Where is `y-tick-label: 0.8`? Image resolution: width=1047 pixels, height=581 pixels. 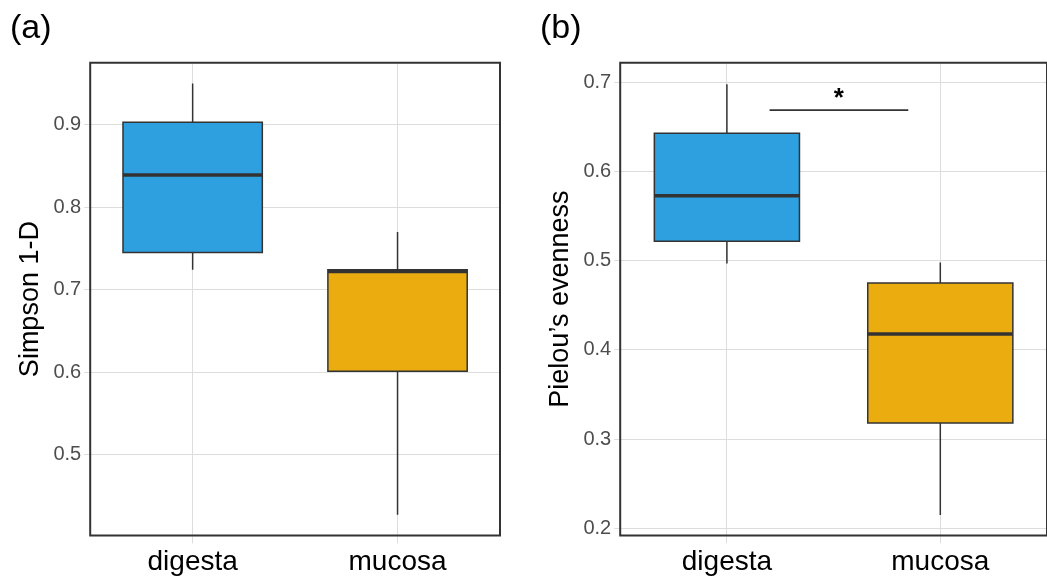
y-tick-label: 0.8 is located at coordinates (67, 205).